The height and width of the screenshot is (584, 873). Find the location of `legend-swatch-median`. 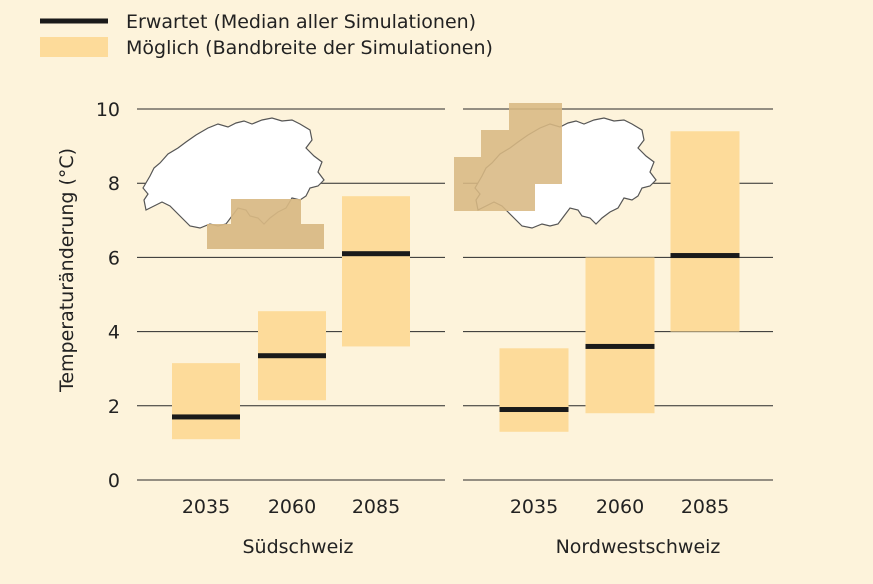

legend-swatch-median is located at coordinates (74, 21).